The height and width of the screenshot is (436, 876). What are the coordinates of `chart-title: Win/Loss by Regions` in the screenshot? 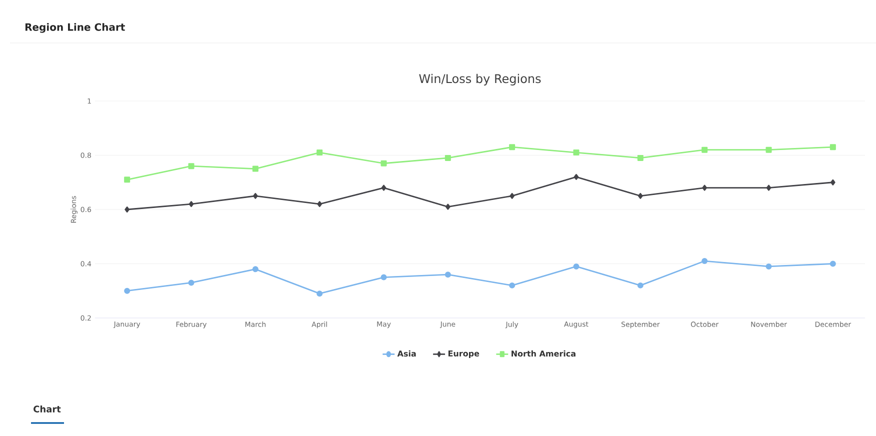 It's located at (480, 80).